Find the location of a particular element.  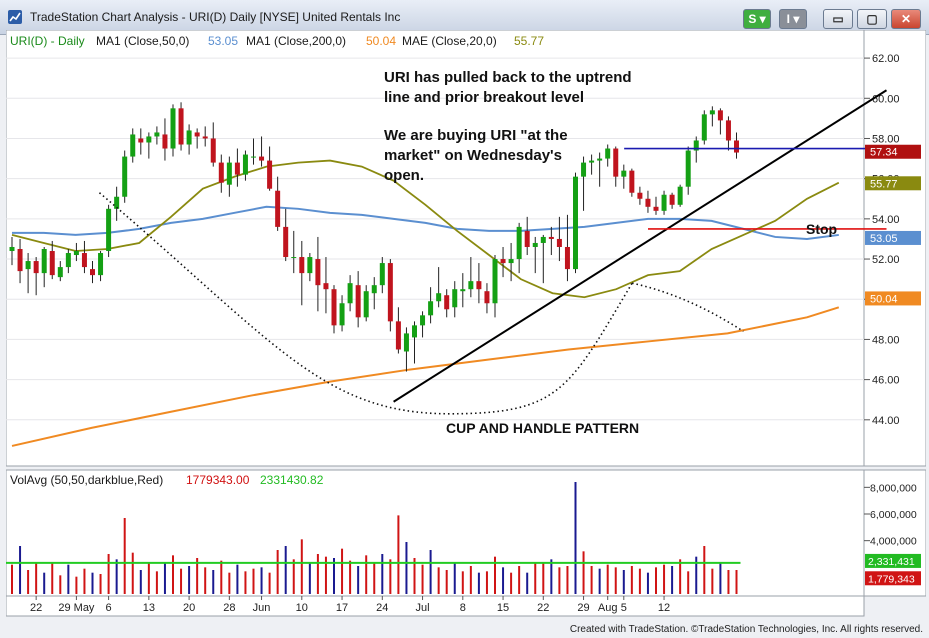

date-tick-label: 15 is located at coordinates (503, 608).